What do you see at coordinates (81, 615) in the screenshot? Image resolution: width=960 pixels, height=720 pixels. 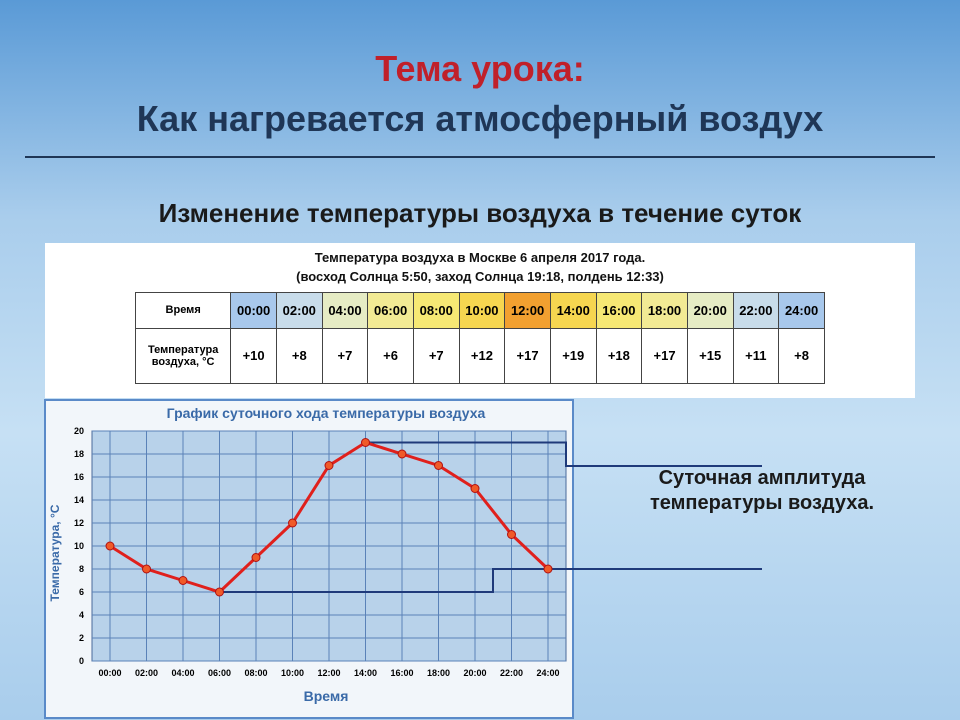 I see `y-tick-label: 4` at bounding box center [81, 615].